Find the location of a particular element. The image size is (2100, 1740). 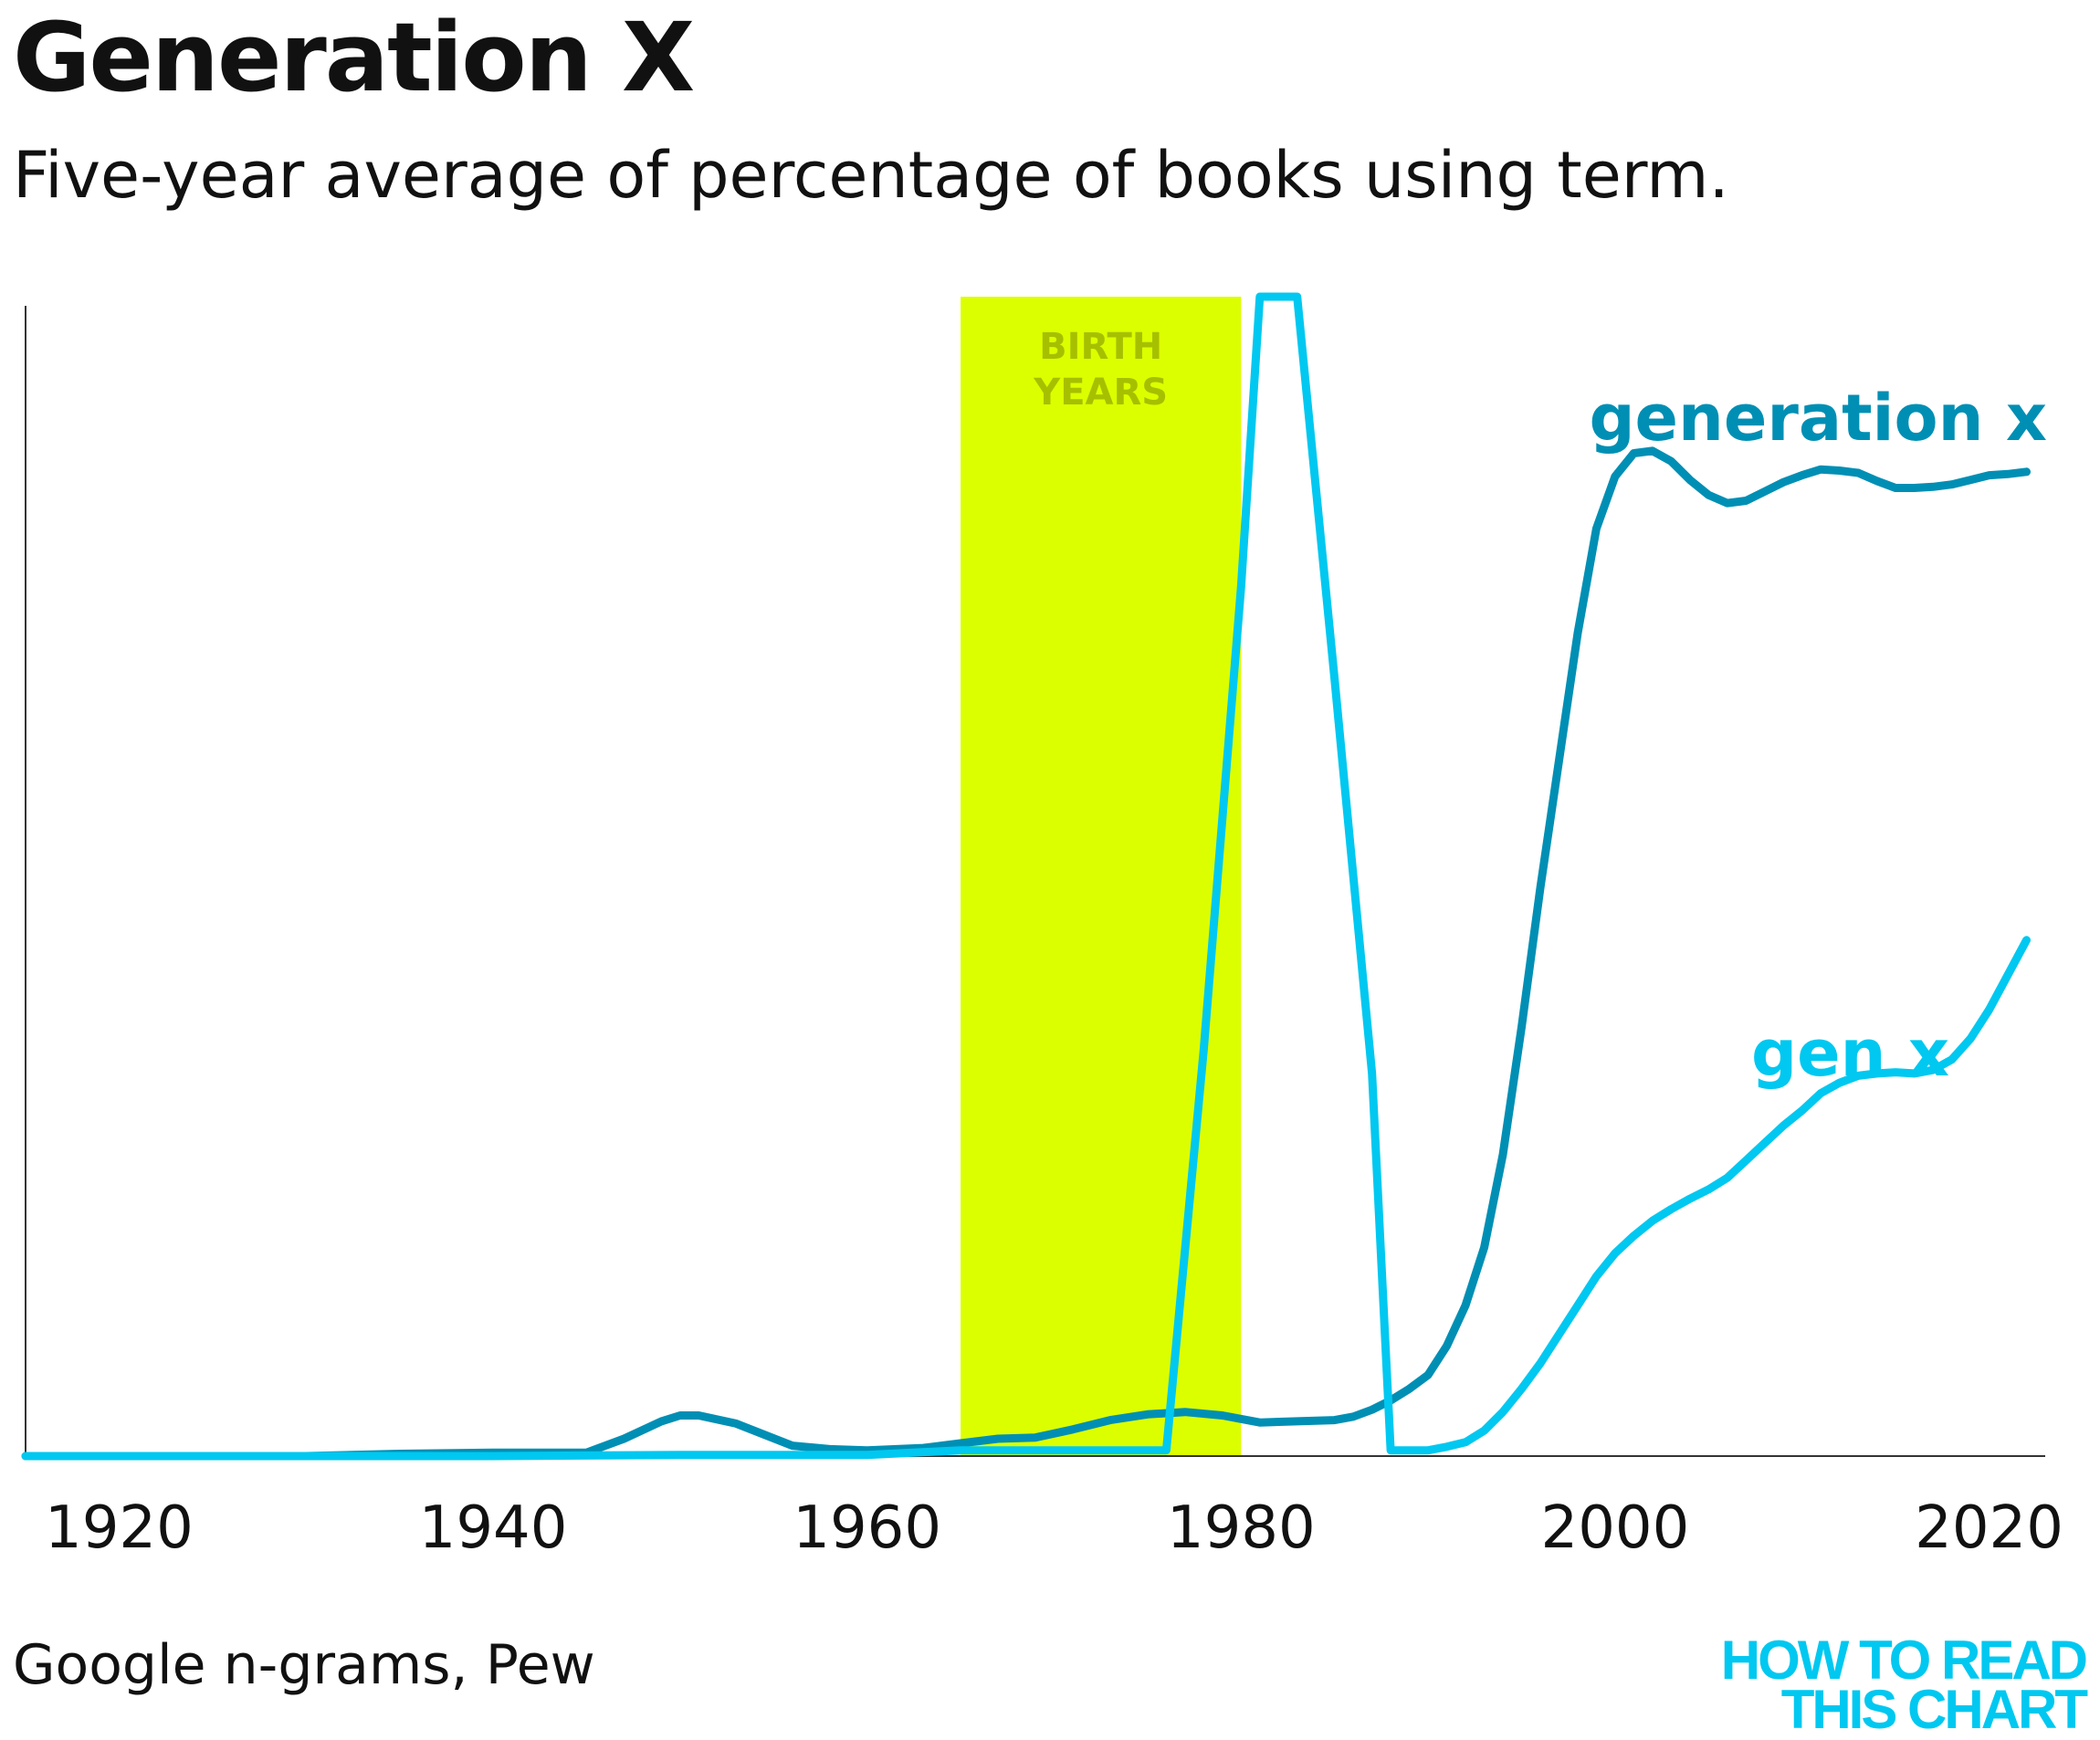

chart-title: Generation X is located at coordinates (354, 57).